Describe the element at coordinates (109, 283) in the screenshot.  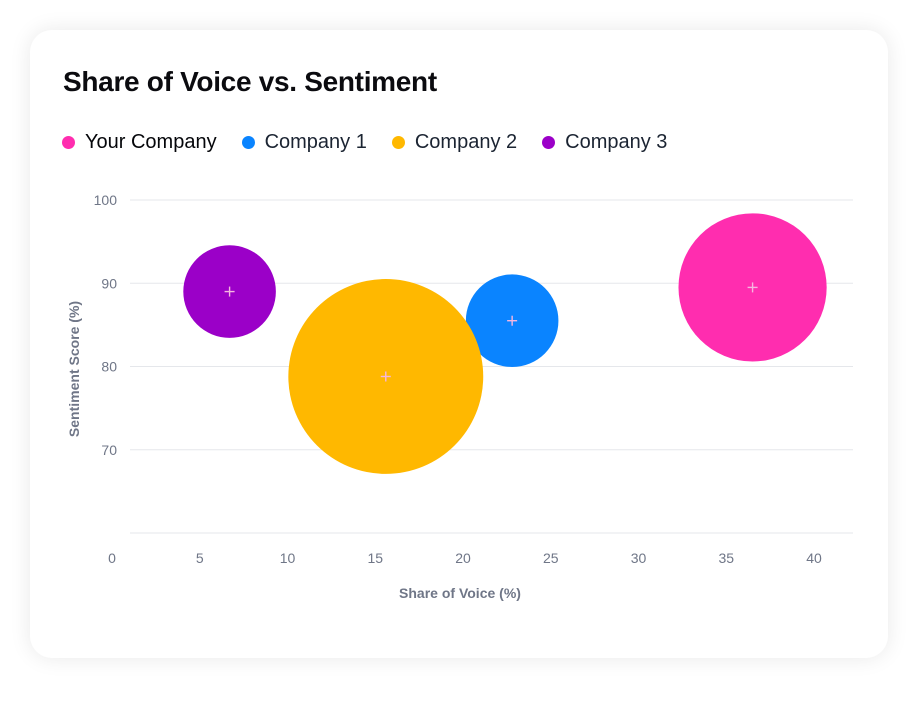
I see `y-tick-label: 90` at that location.